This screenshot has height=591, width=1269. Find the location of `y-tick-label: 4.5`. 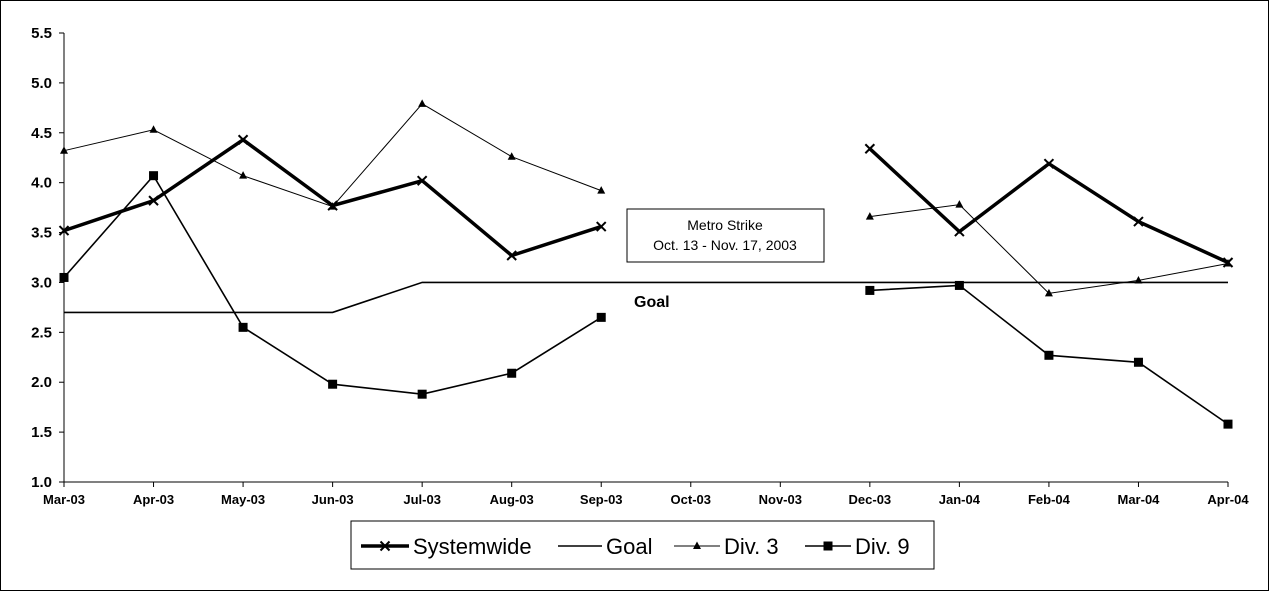

y-tick-label: 4.5 is located at coordinates (41, 133).